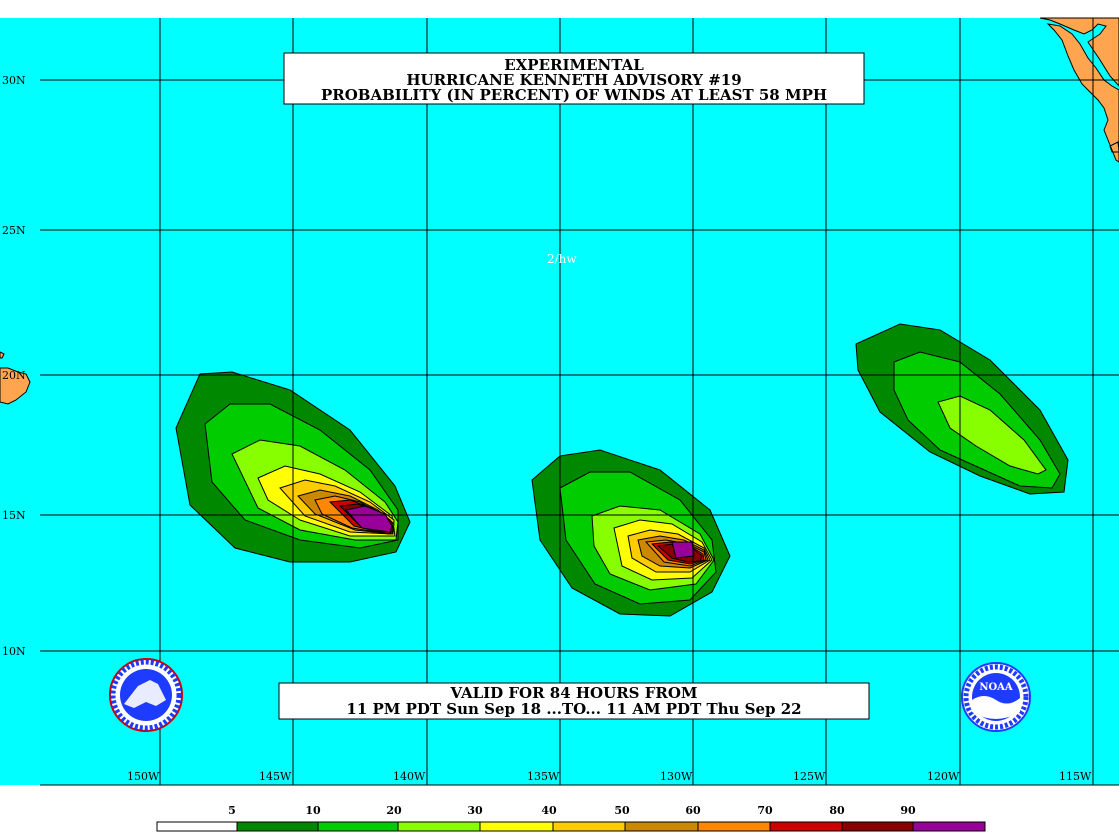 Image resolution: width=1119 pixels, height=839 pixels. What do you see at coordinates (475, 810) in the screenshot?
I see `scale-label-30: 30` at bounding box center [475, 810].